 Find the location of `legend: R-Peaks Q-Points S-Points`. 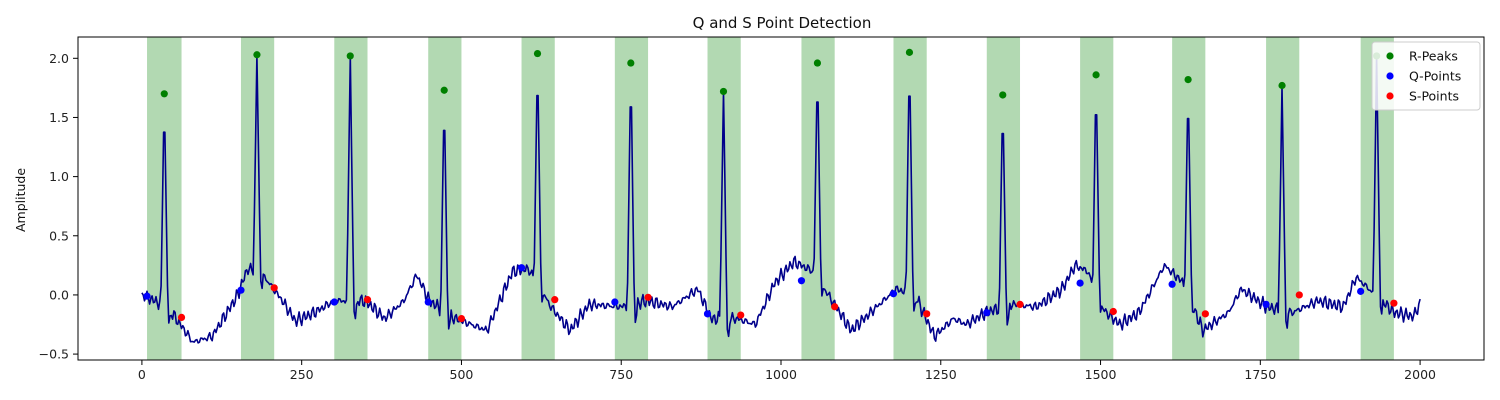

legend: R-Peaks Q-Points S-Points is located at coordinates (1426, 76).